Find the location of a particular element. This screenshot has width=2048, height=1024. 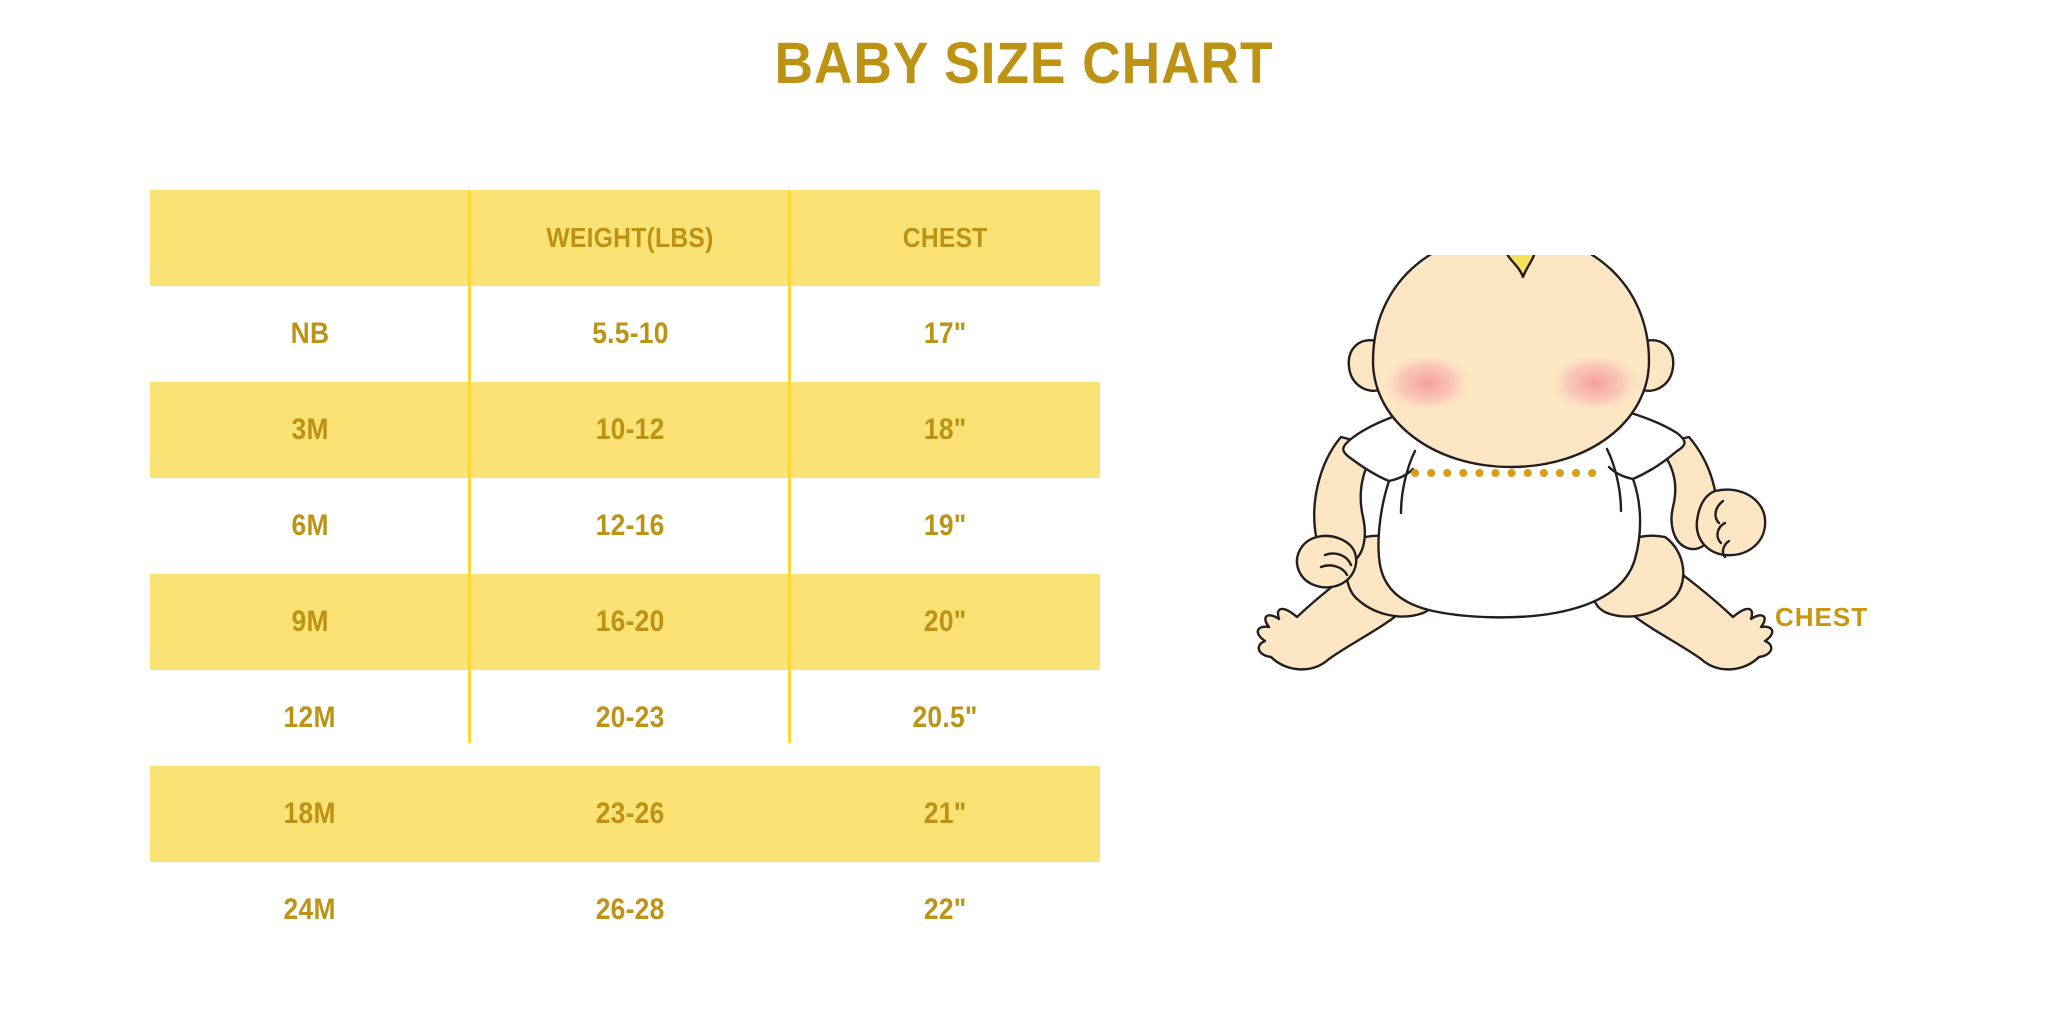

column-header-chest: CHEST is located at coordinates (945, 238).